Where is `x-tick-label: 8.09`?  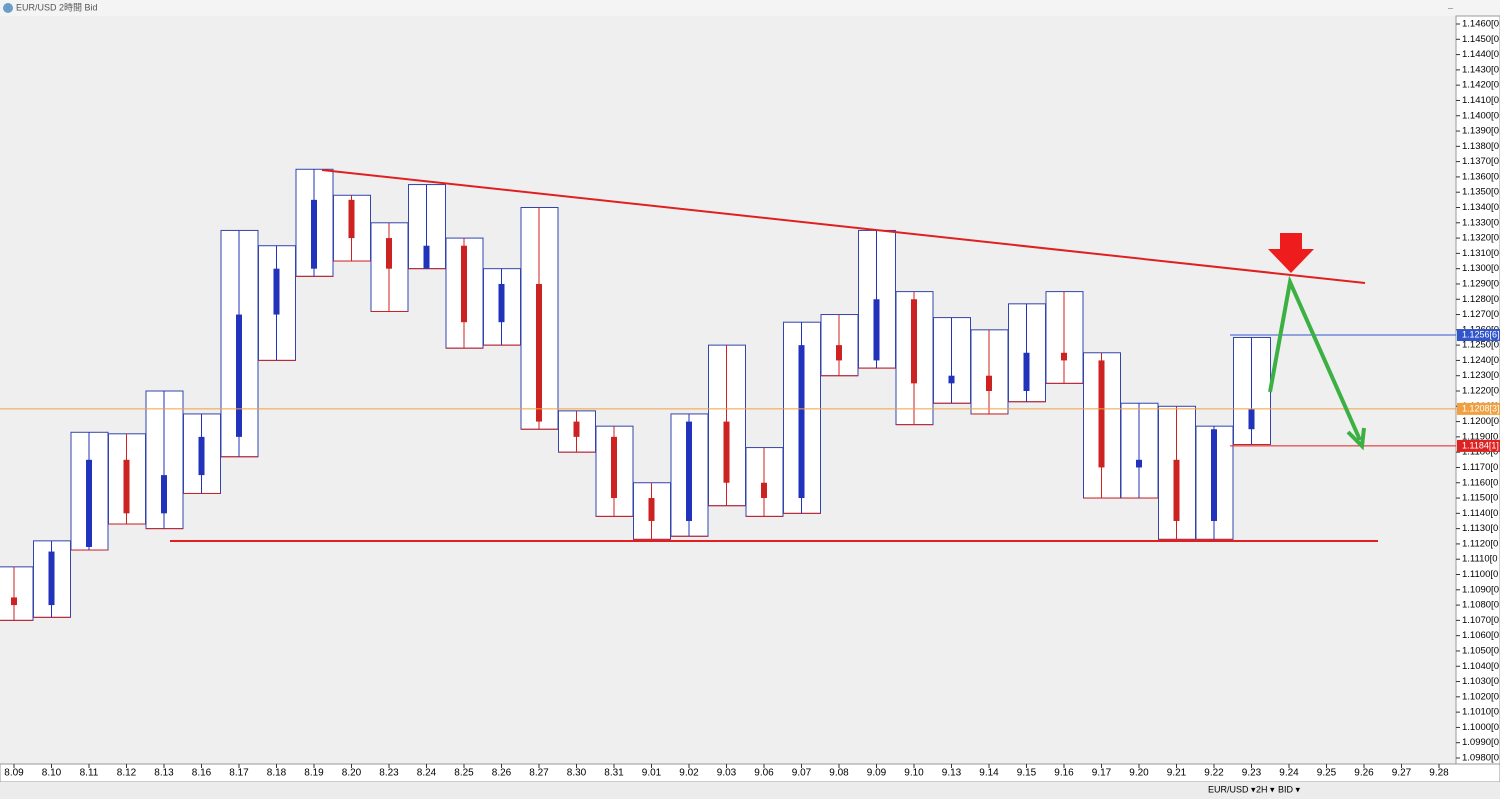
x-tick-label: 8.09 is located at coordinates (14, 773).